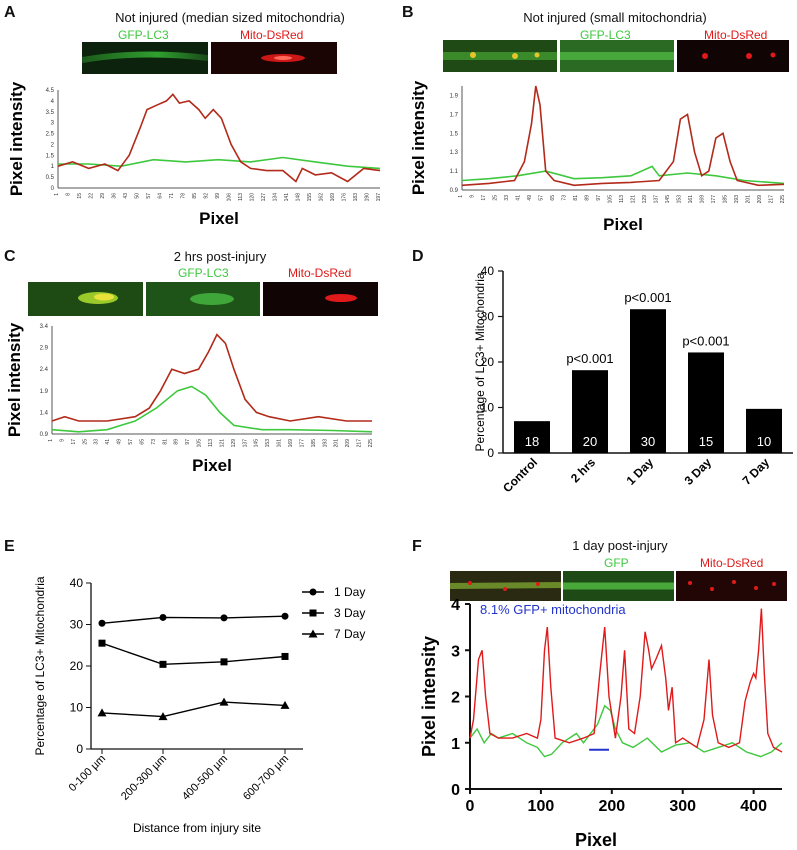 Image resolution: width=797 pixels, height=850 pixels. What do you see at coordinates (163, 716) in the screenshot?
I see `point-triangle` at bounding box center [163, 716].